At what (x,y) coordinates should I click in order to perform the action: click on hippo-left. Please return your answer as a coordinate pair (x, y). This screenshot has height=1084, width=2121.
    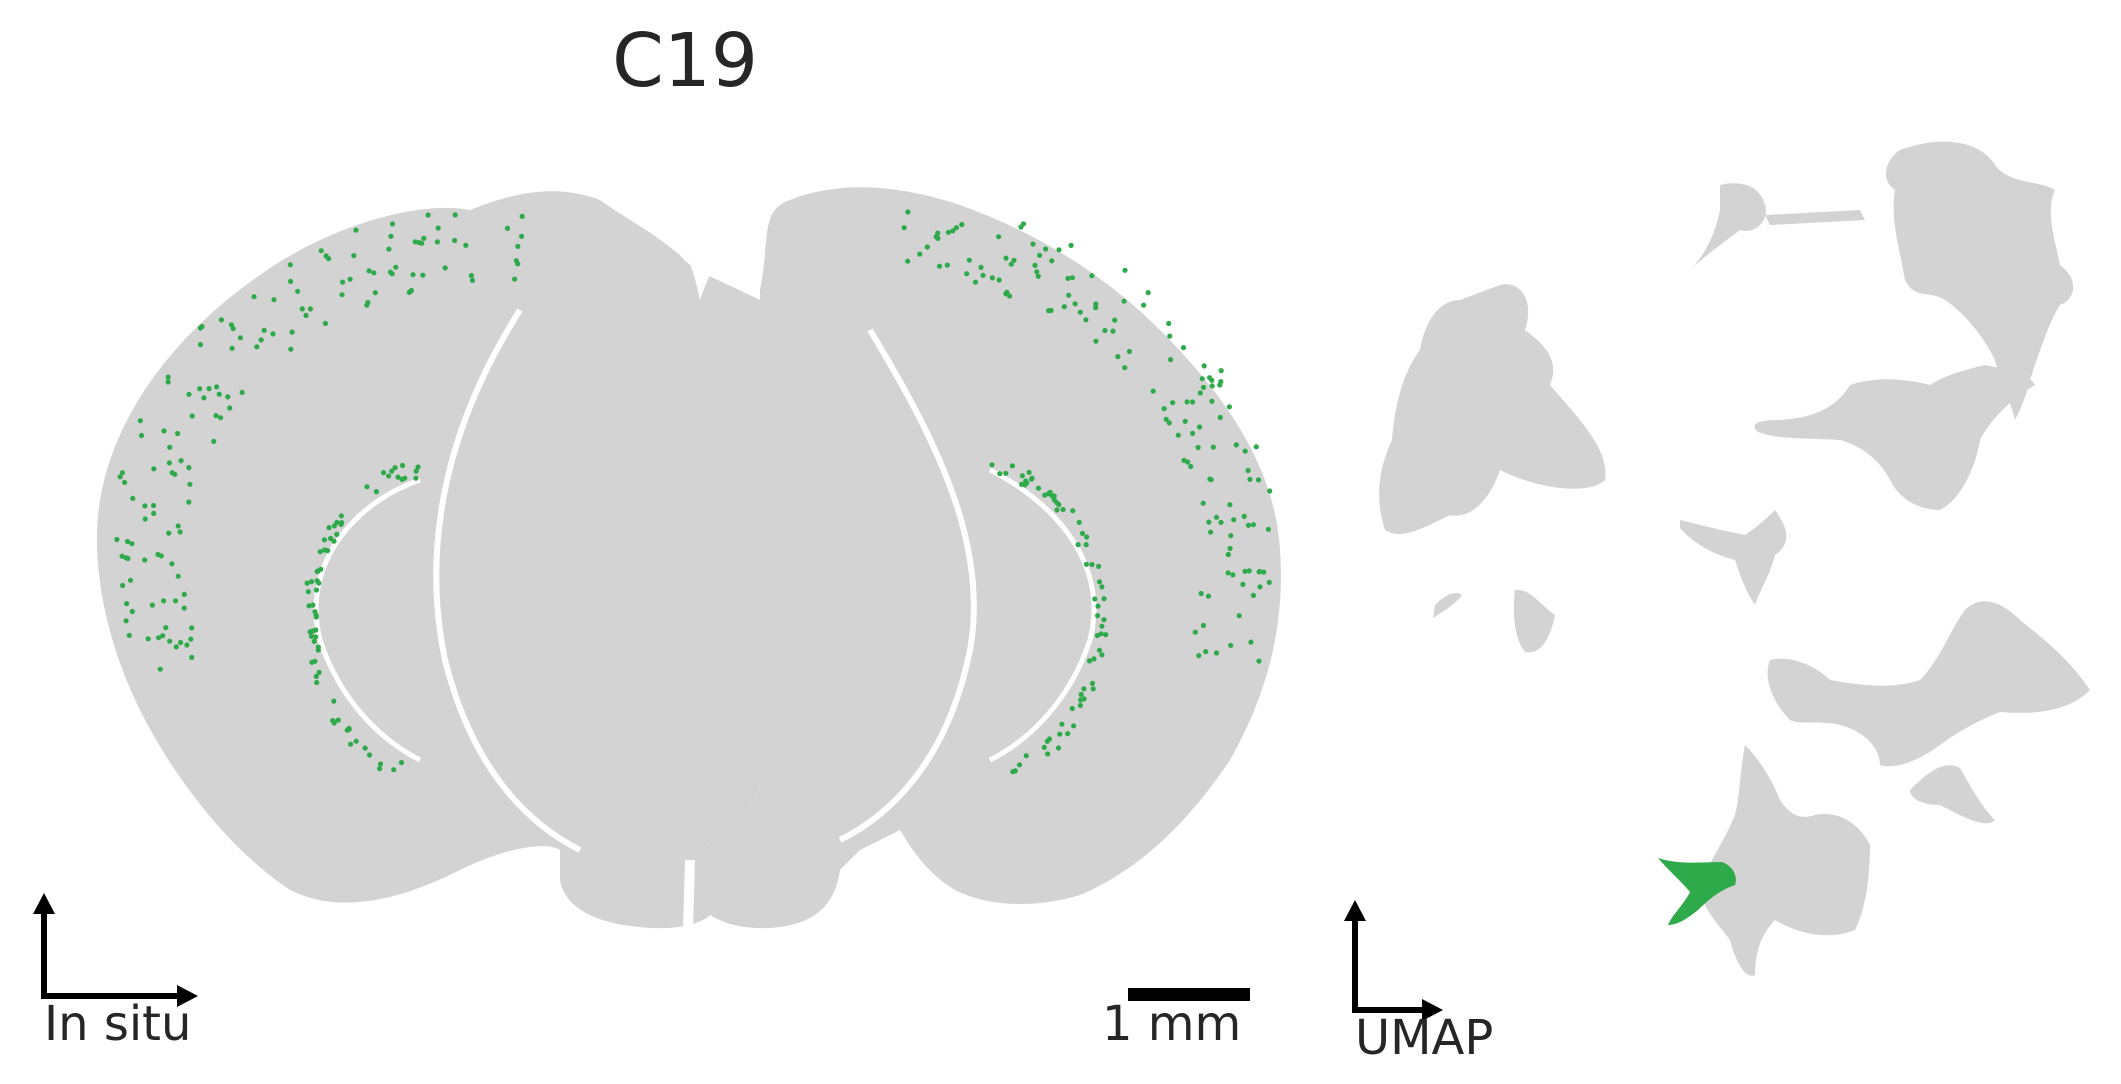
    Looking at the image, I should click on (367, 620).